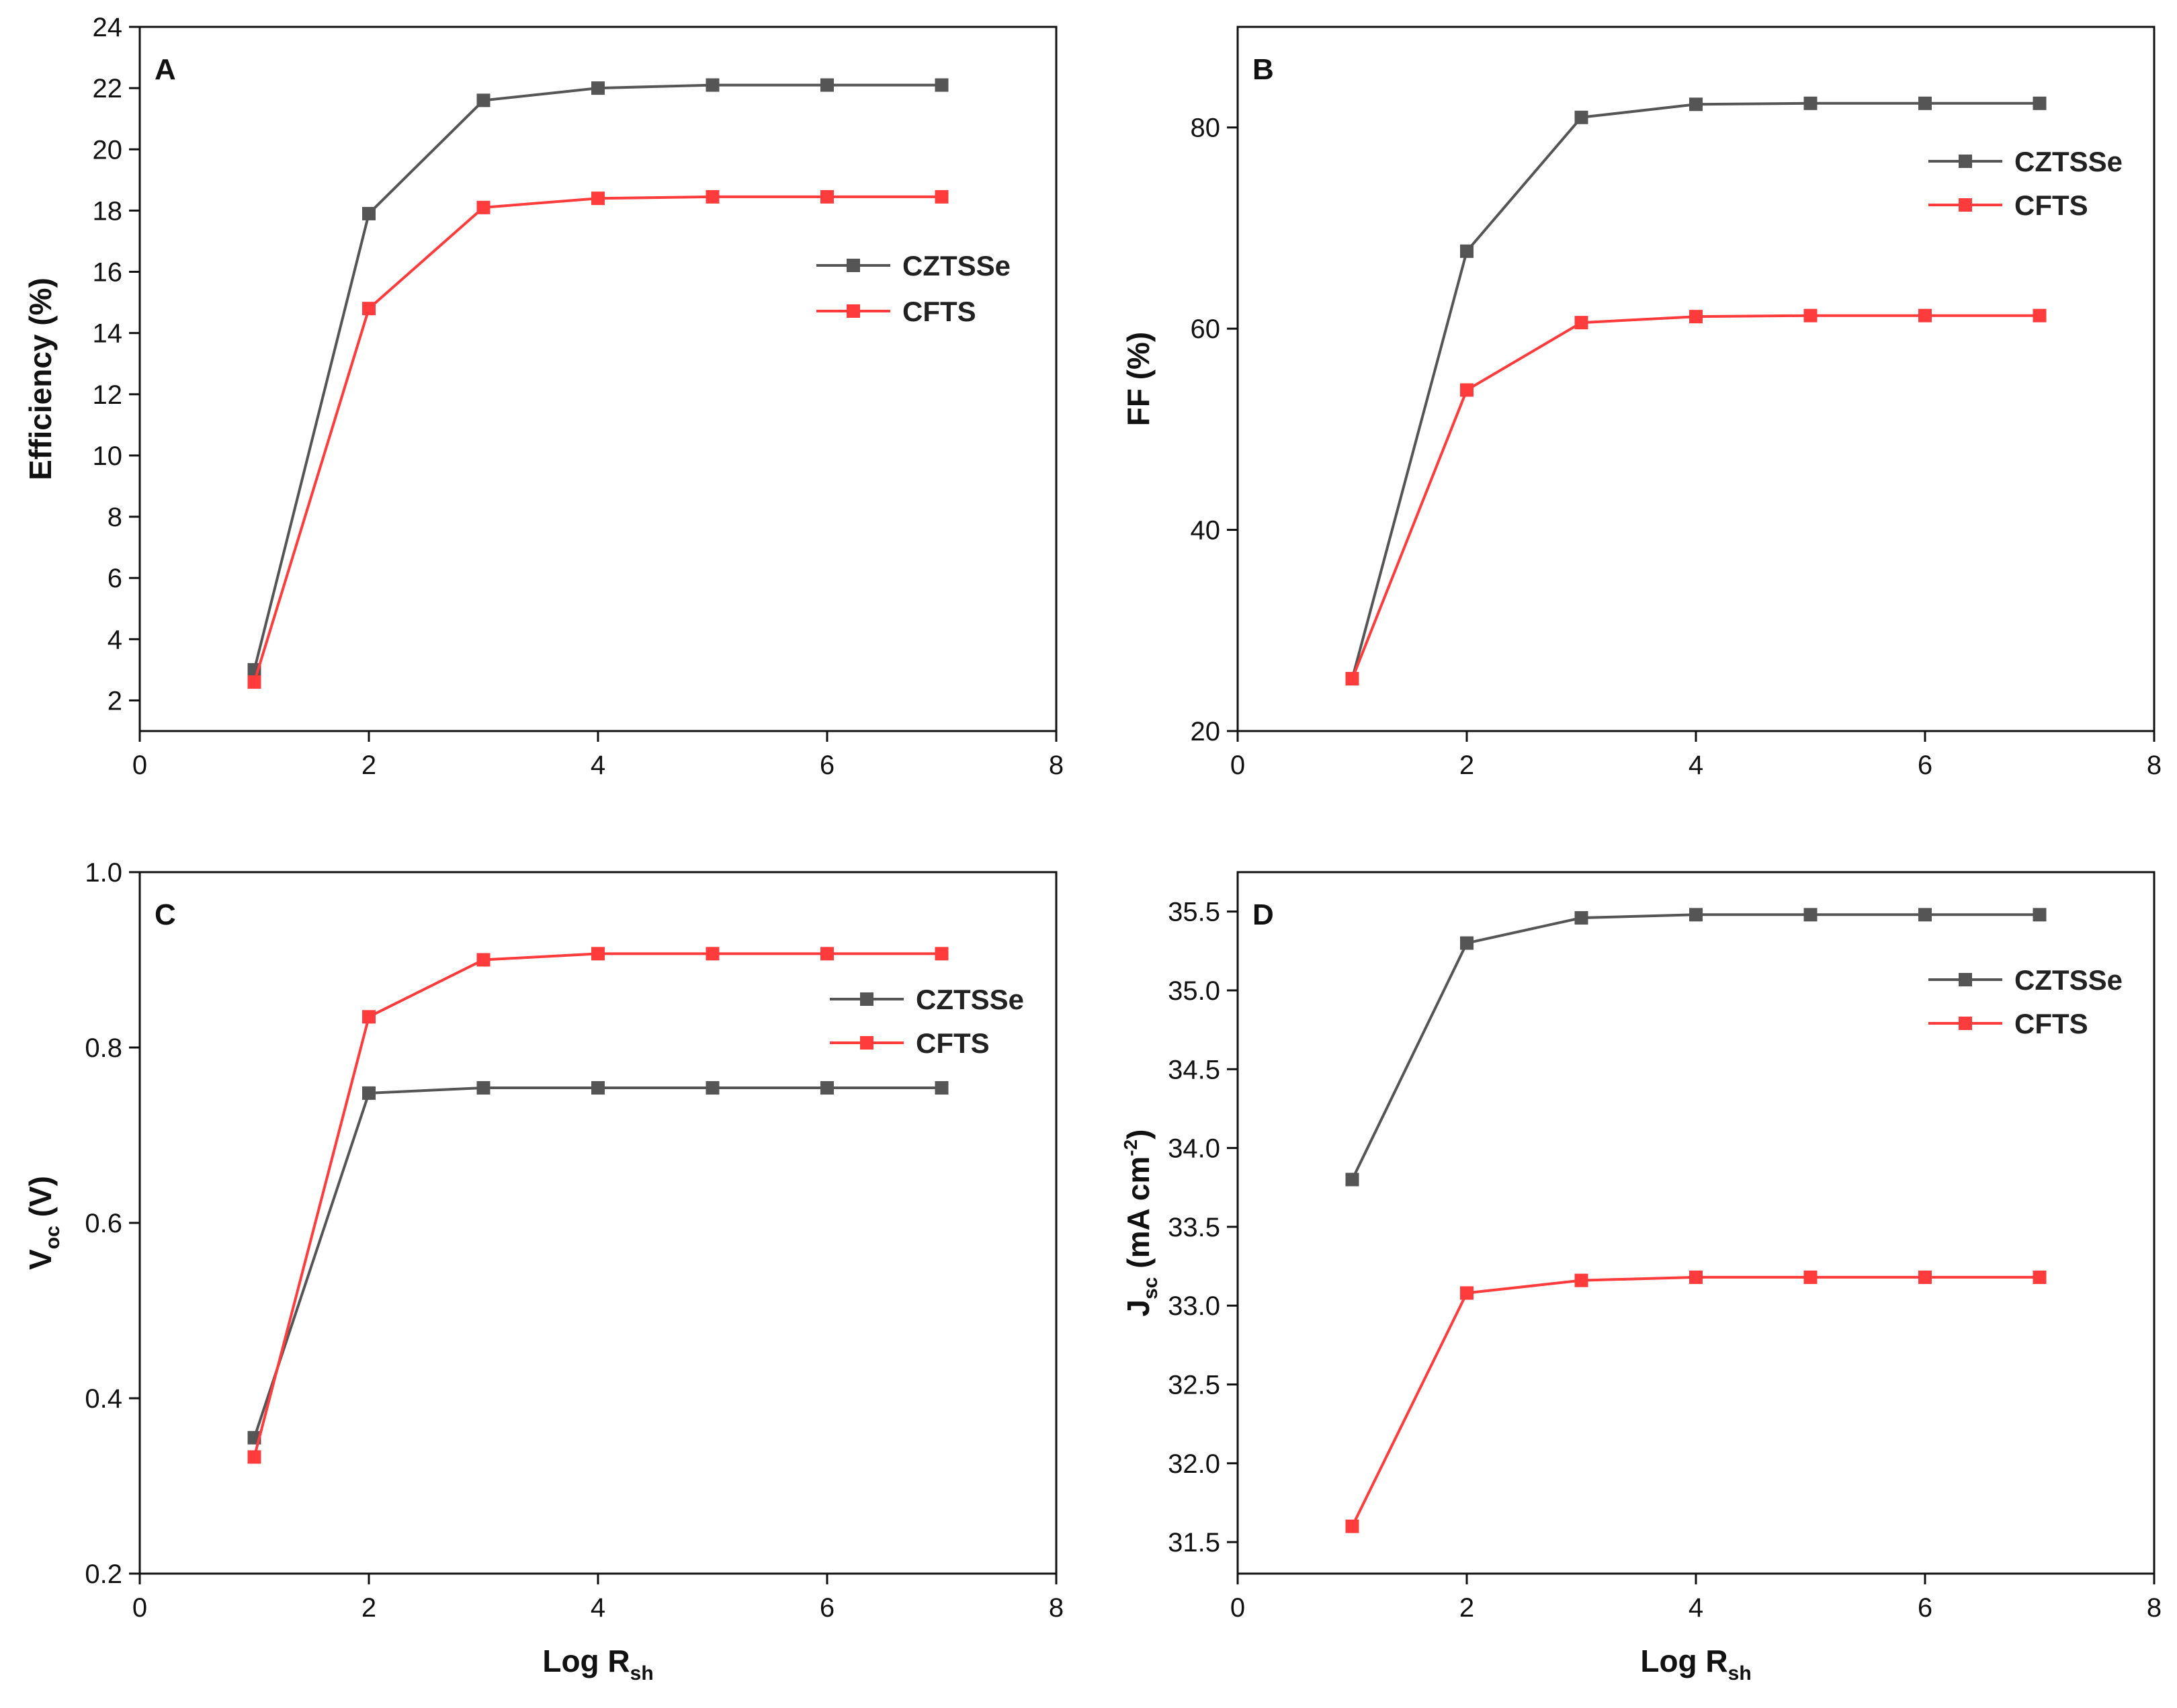 This screenshot has width=2177, height=1708. Describe the element at coordinates (1238, 1608) in the screenshot. I see `panel-d-x-tick-label: 0` at that location.